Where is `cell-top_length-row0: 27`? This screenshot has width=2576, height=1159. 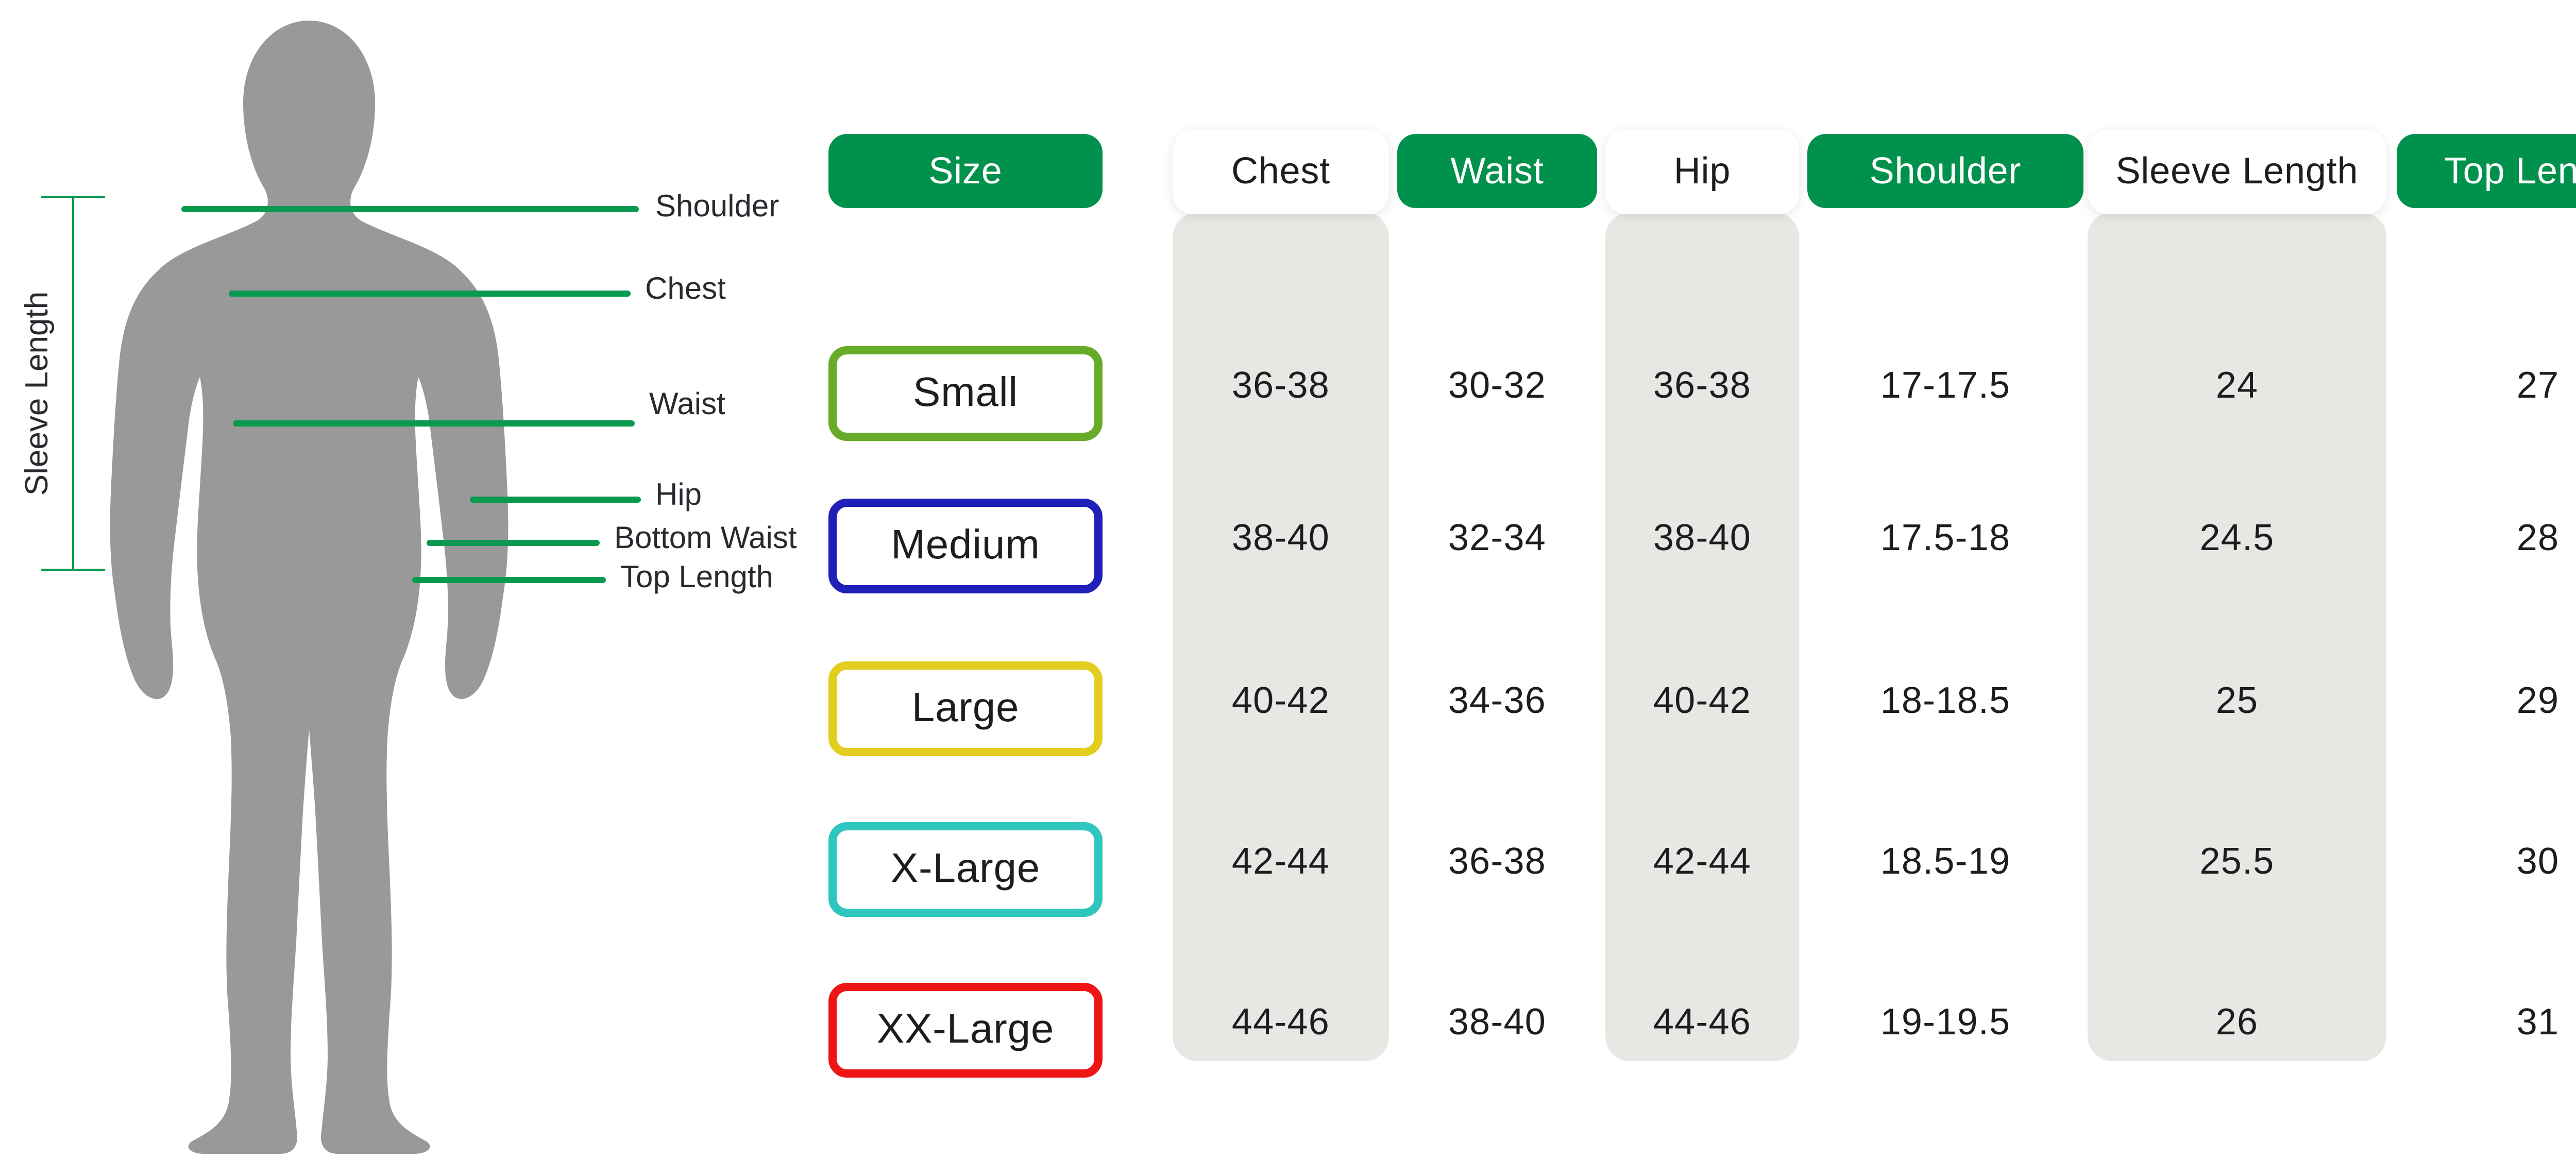
cell-top_length-row0: 27 is located at coordinates (2538, 385).